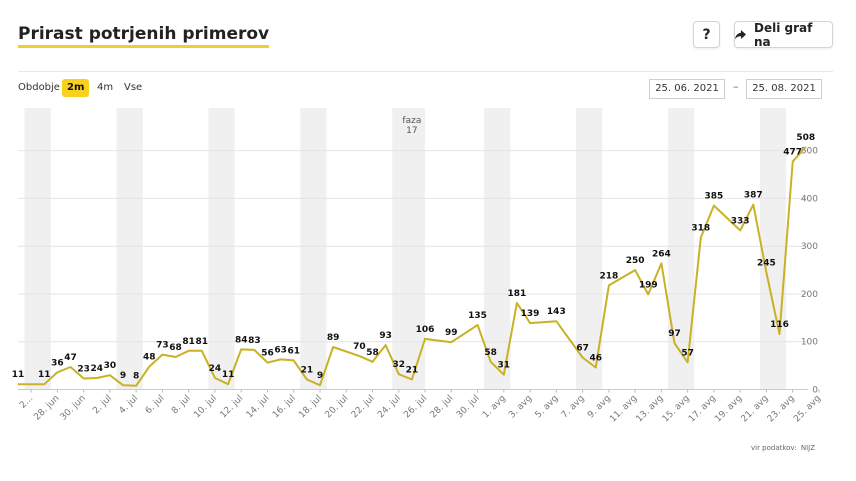  What do you see at coordinates (359, 347) in the screenshot?
I see `data-label: 70` at bounding box center [359, 347].